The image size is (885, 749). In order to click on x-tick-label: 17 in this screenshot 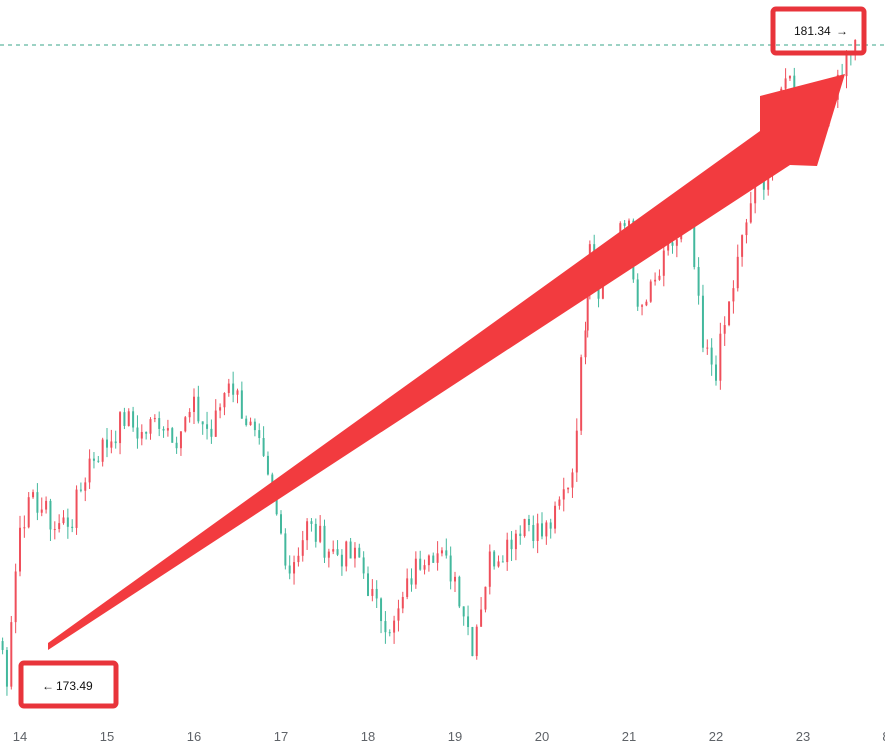, I will do `click(281, 736)`.